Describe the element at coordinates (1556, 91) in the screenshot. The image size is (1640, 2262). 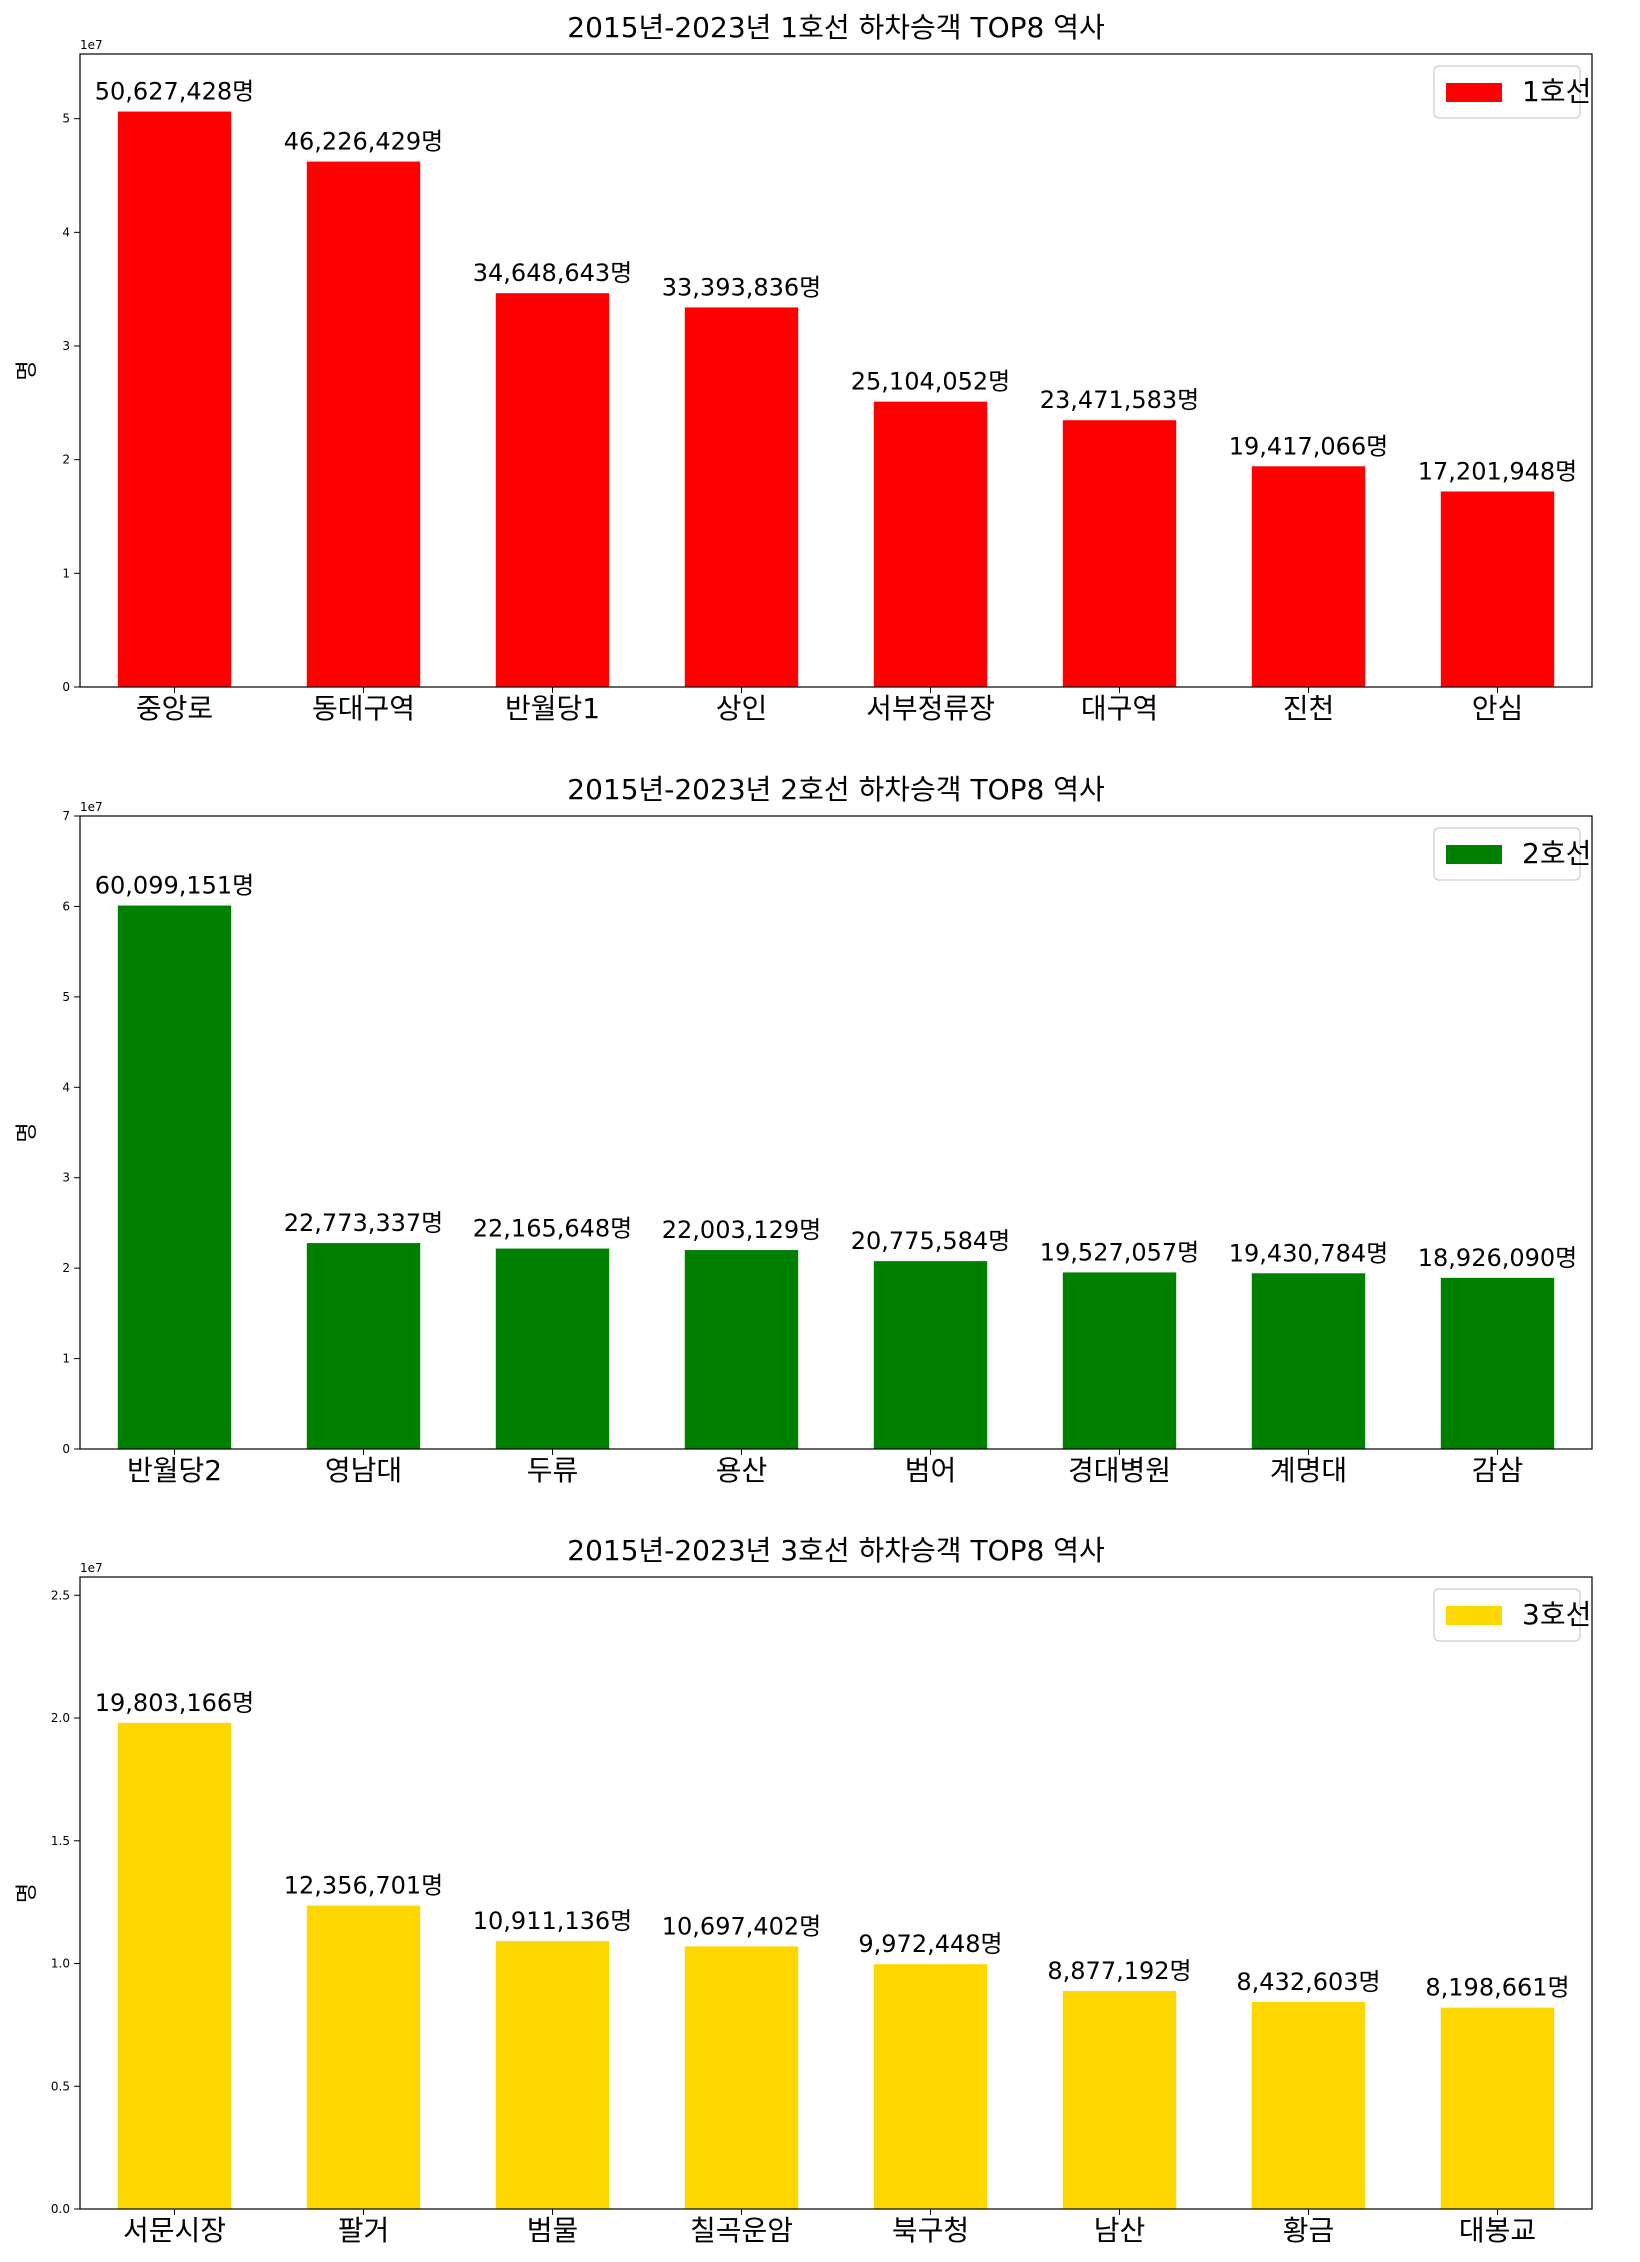
I see `legend-label: 1호선` at that location.